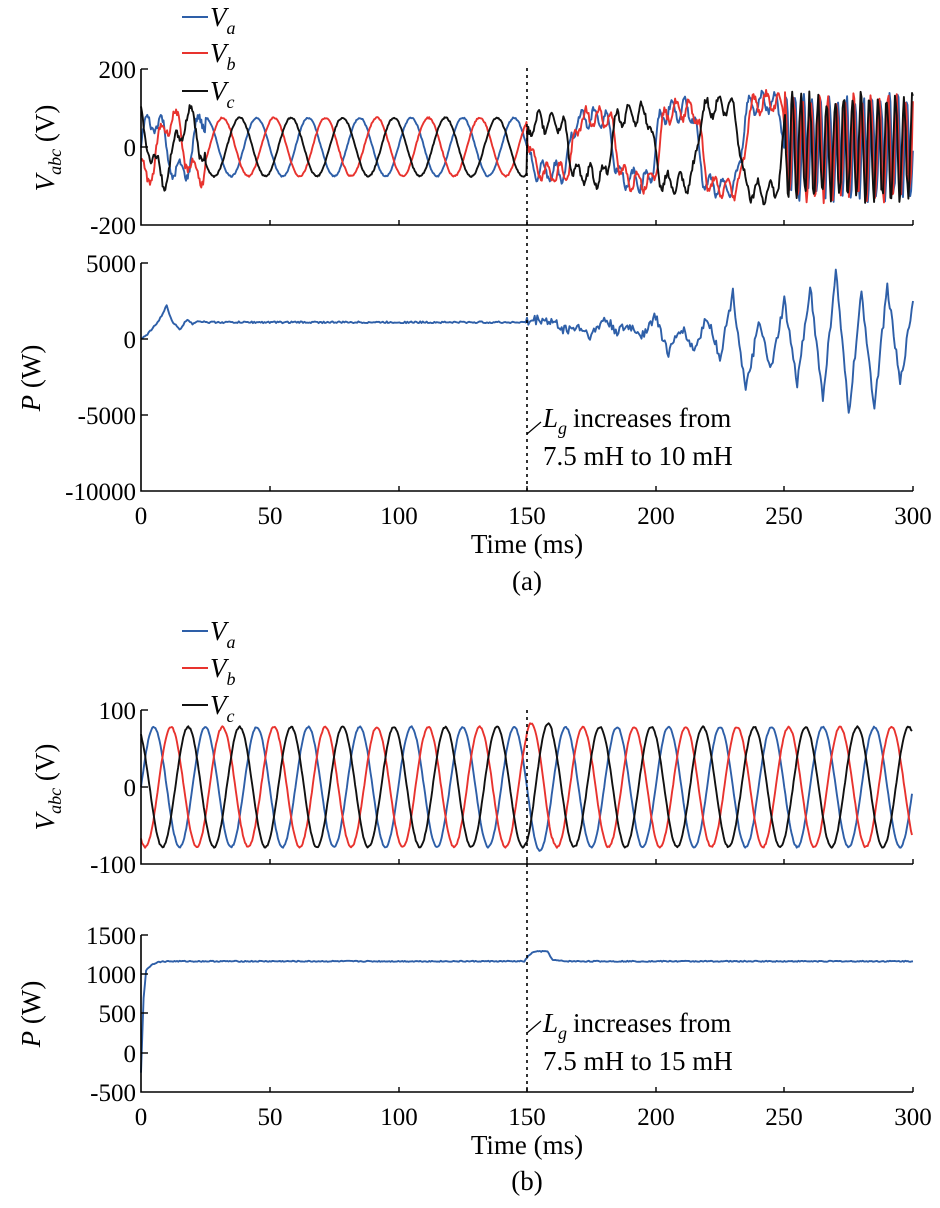 Image resolution: width=940 pixels, height=1208 pixels. What do you see at coordinates (270, 516) in the screenshot?
I see `xtick-a-1: 50` at bounding box center [270, 516].